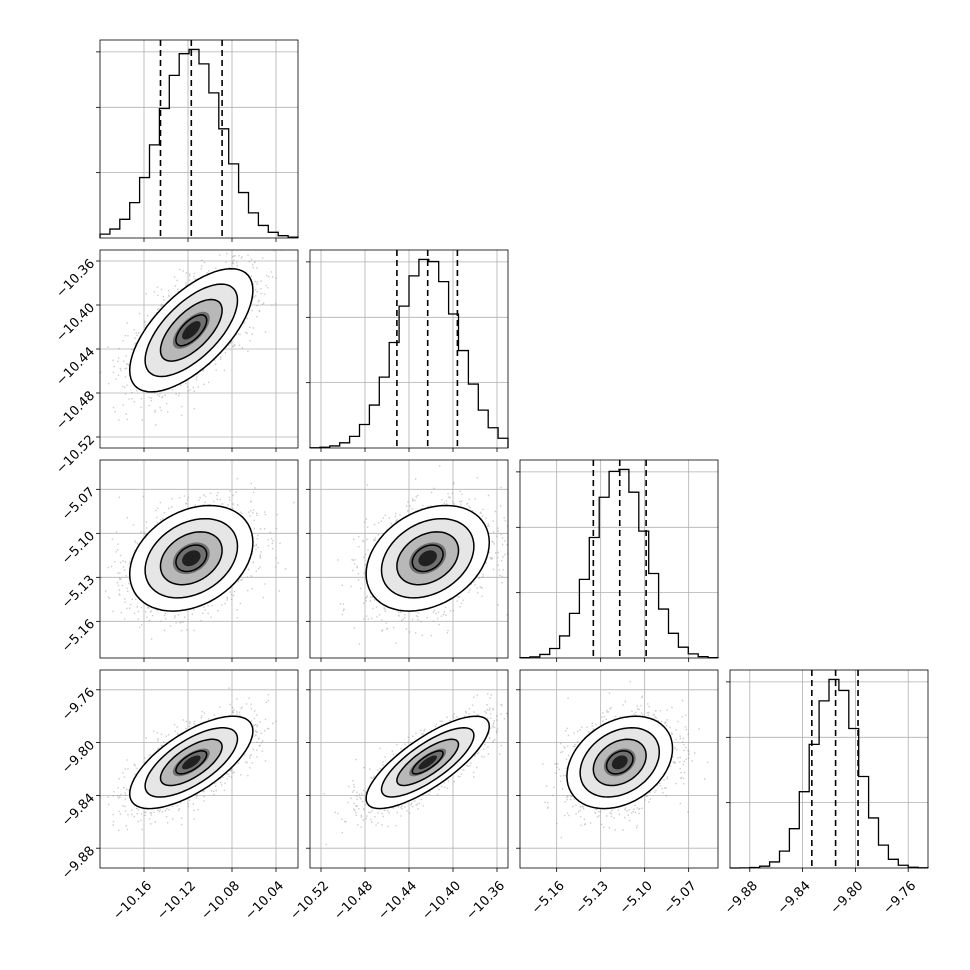 Image resolution: width=970 pixels, height=970 pixels. What do you see at coordinates (75, 278) in the screenshot?
I see `y-tick-label-1-4: −10.36` at bounding box center [75, 278].